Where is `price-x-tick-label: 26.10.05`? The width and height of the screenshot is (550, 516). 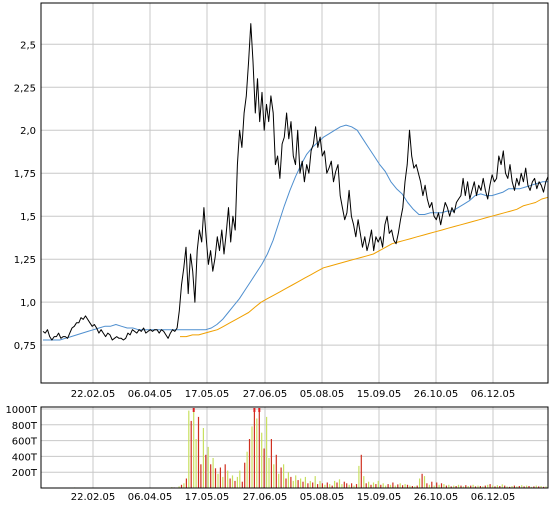 price-x-tick-label: 26.10.05 is located at coordinates (436, 394).